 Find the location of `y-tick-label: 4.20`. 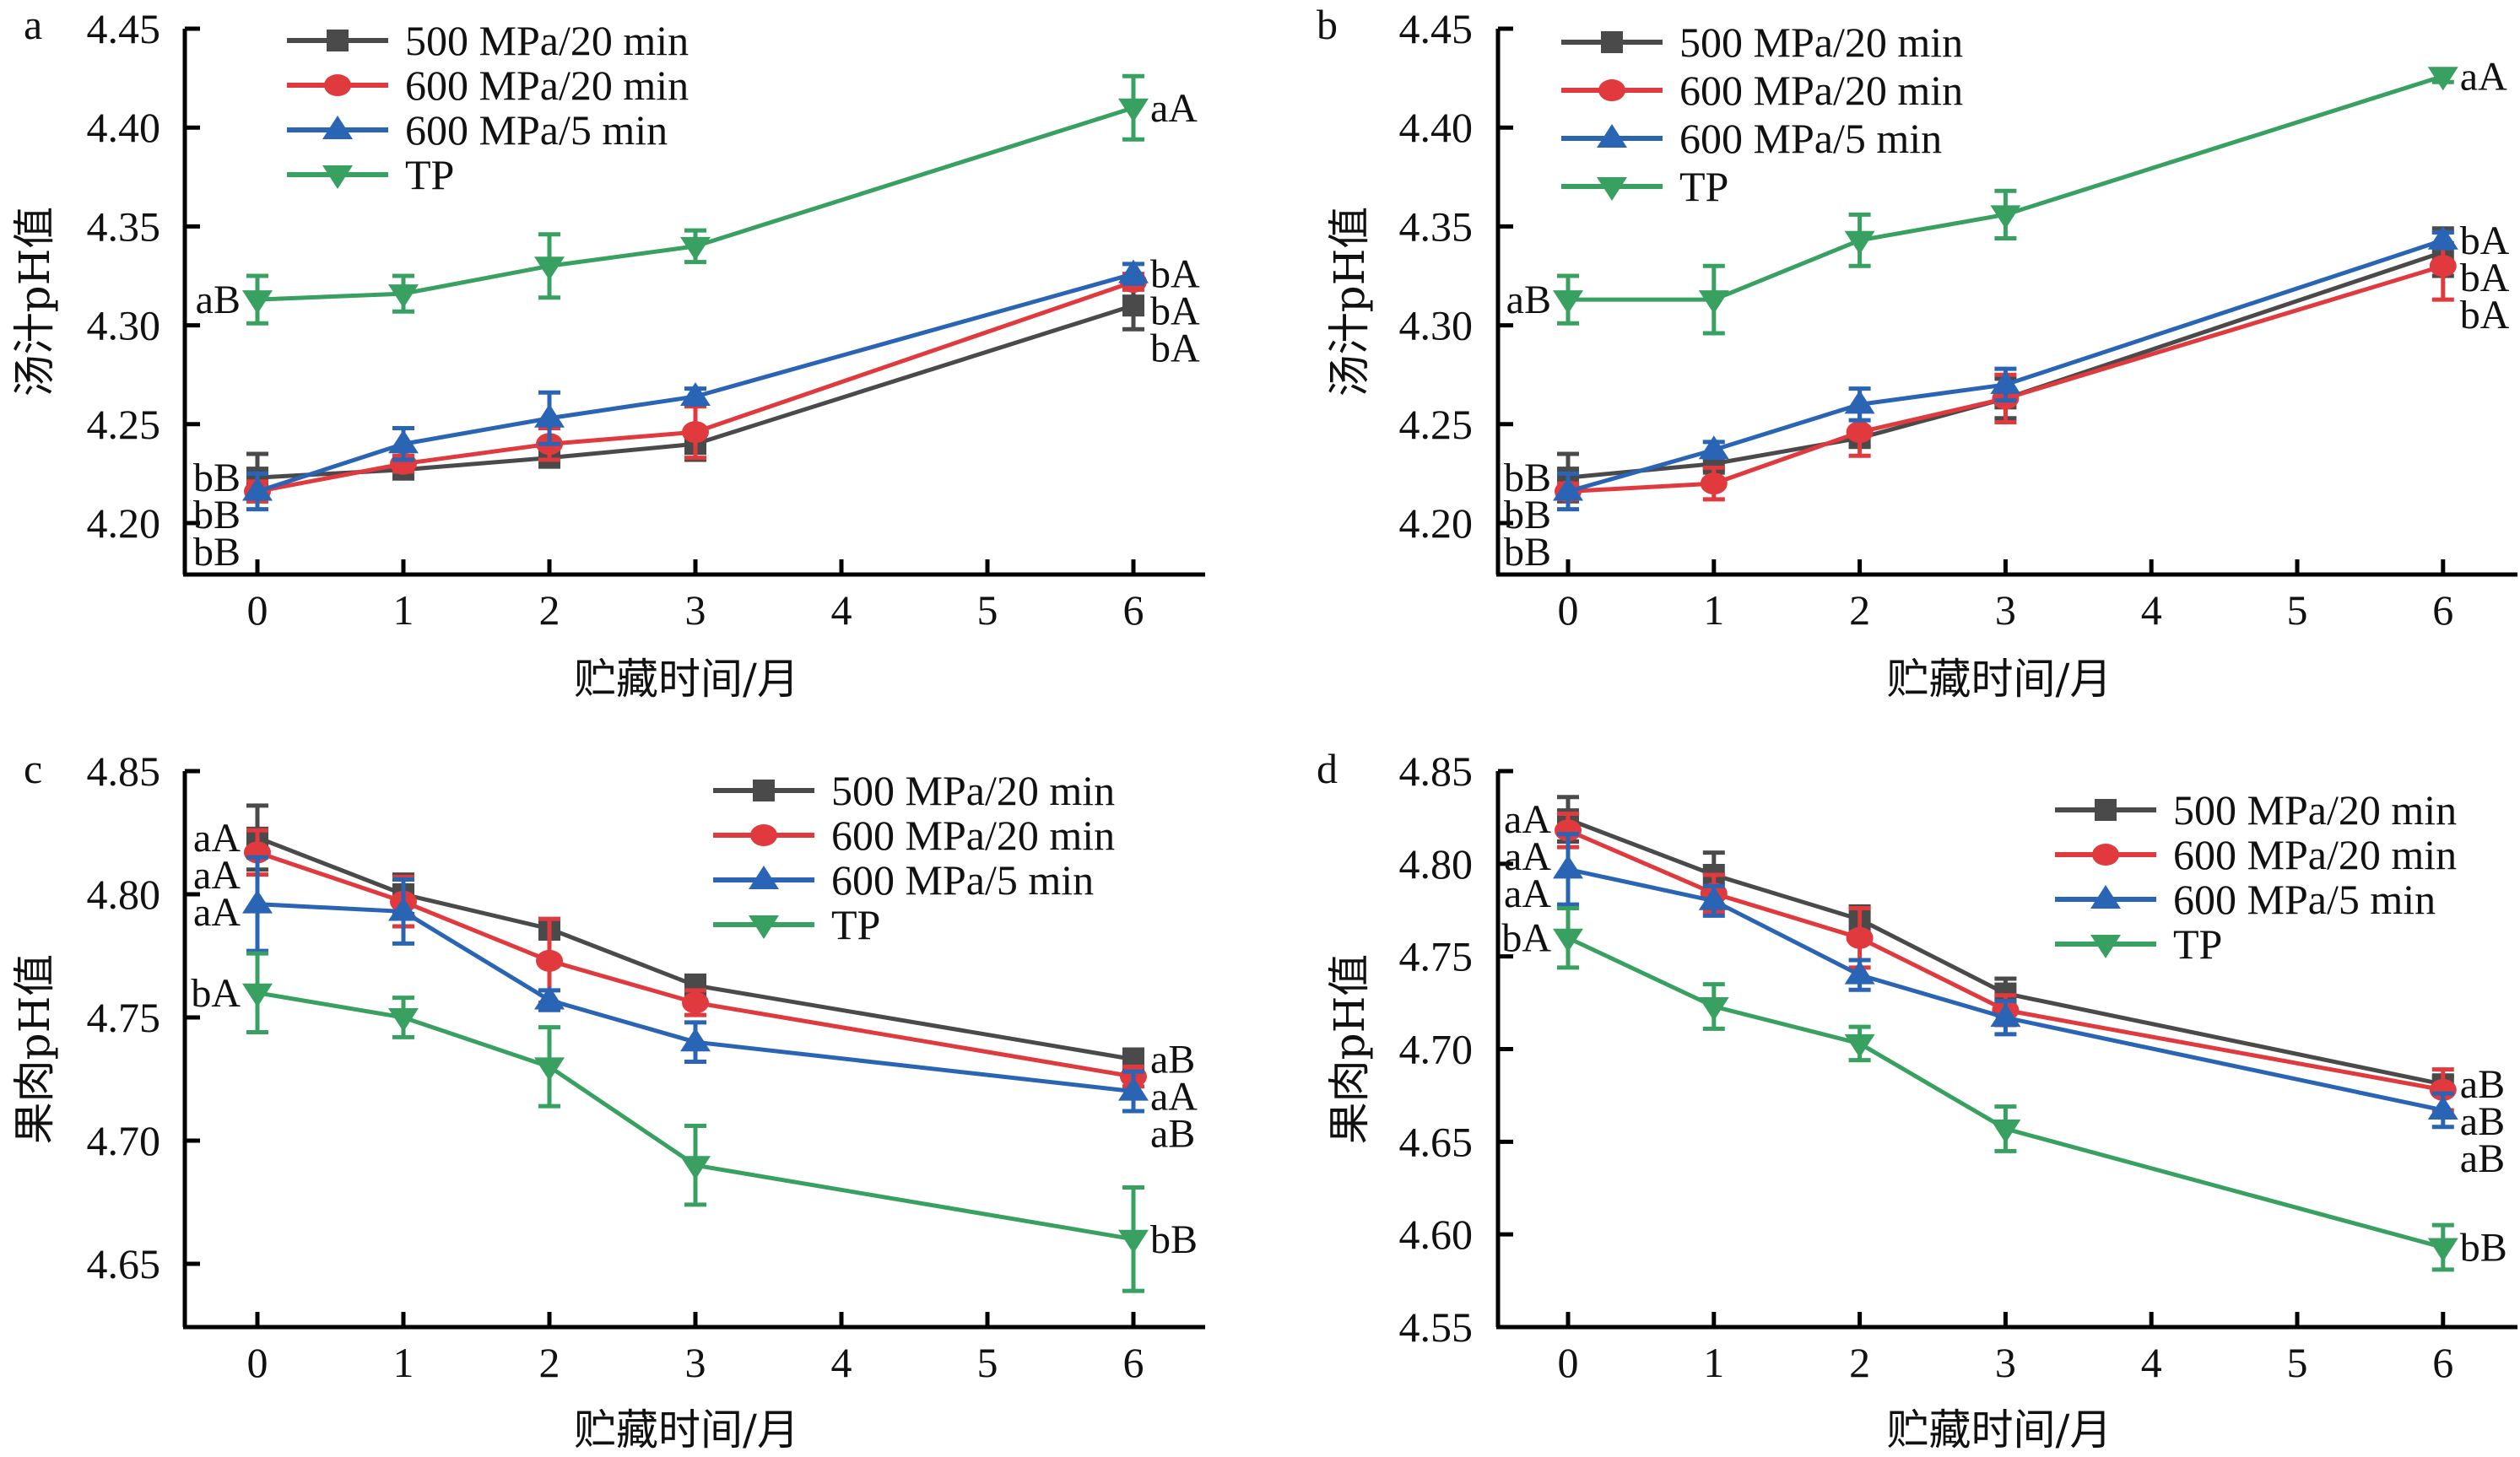

y-tick-label: 4.20 is located at coordinates (124, 523).